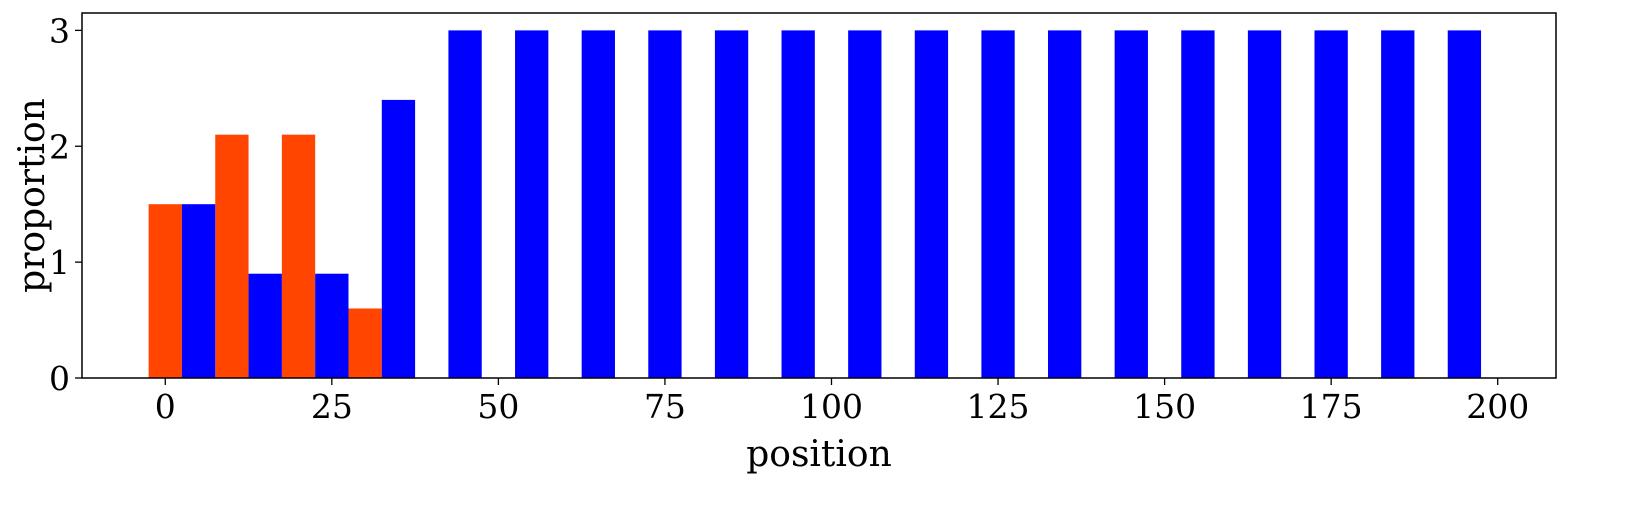  I want to click on x-tick-label: 0, so click(165, 406).